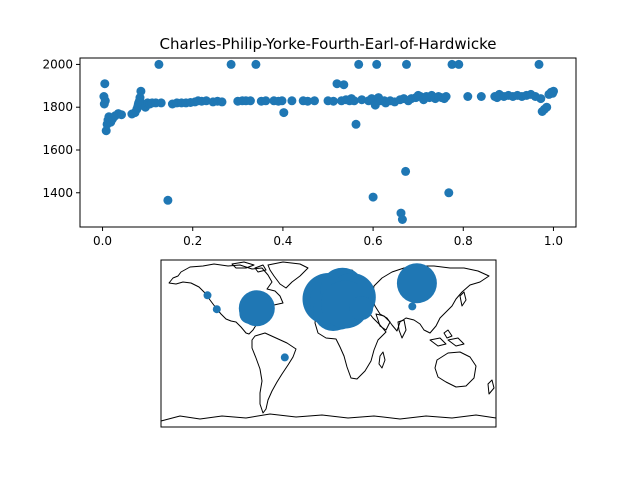 The width and height of the screenshot is (640, 480). Describe the element at coordinates (328, 417) in the screenshot. I see `antarctica-coastline` at that location.